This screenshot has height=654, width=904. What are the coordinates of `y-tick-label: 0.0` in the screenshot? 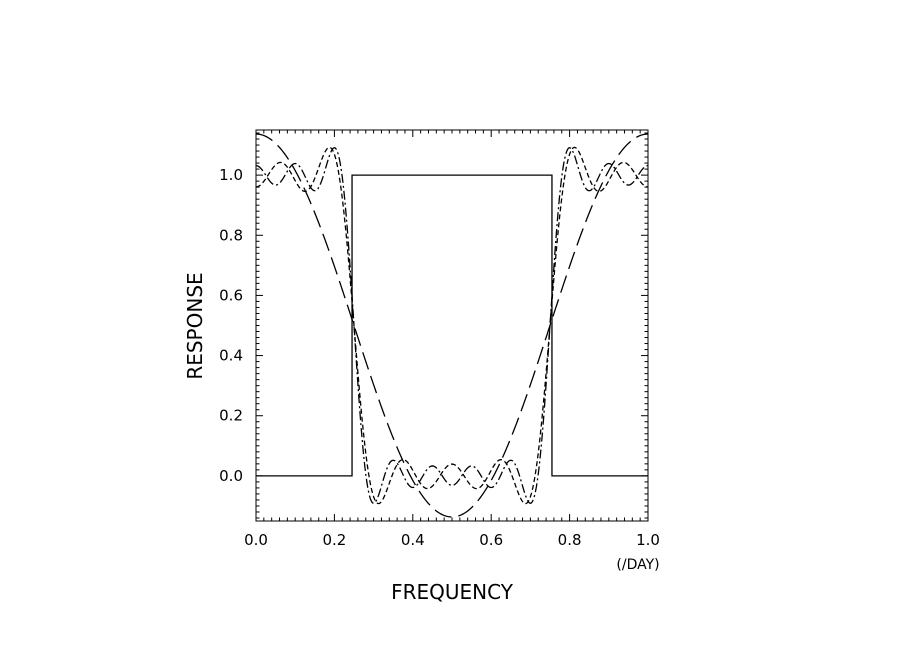 It's located at (231, 476).